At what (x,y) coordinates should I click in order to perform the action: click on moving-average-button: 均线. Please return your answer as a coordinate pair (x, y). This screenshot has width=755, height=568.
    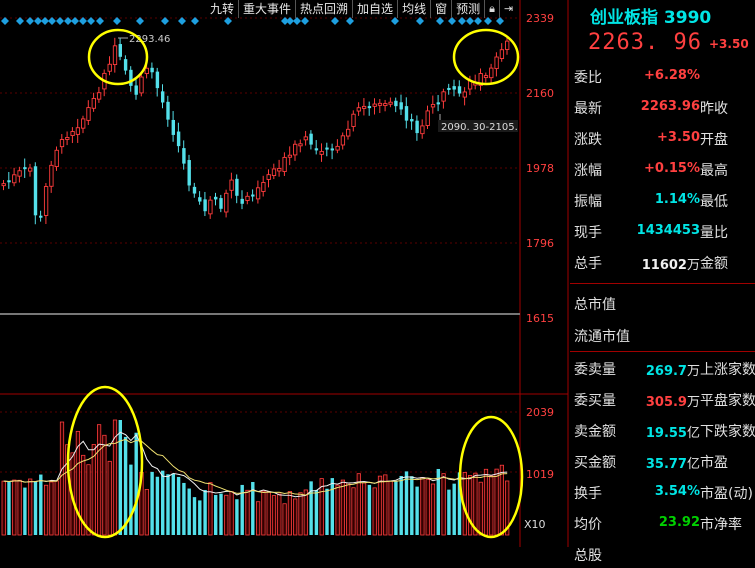
    Looking at the image, I should click on (413, 9).